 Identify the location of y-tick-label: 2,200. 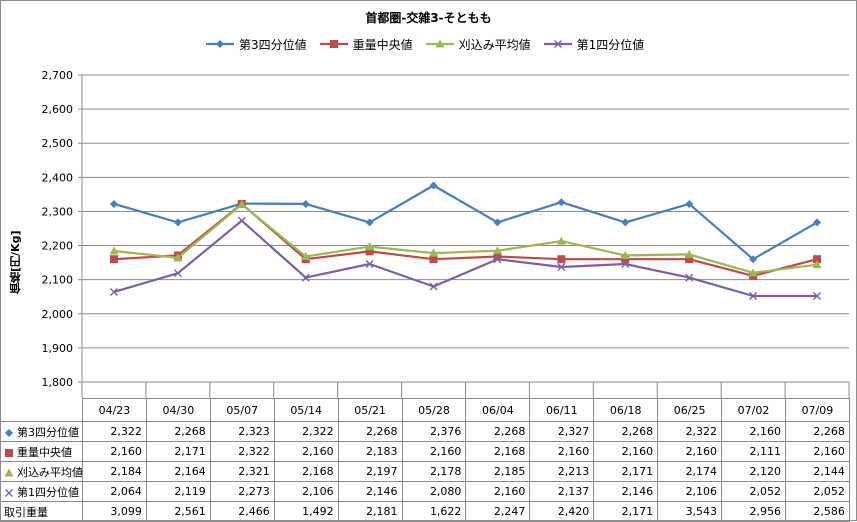
(58, 246).